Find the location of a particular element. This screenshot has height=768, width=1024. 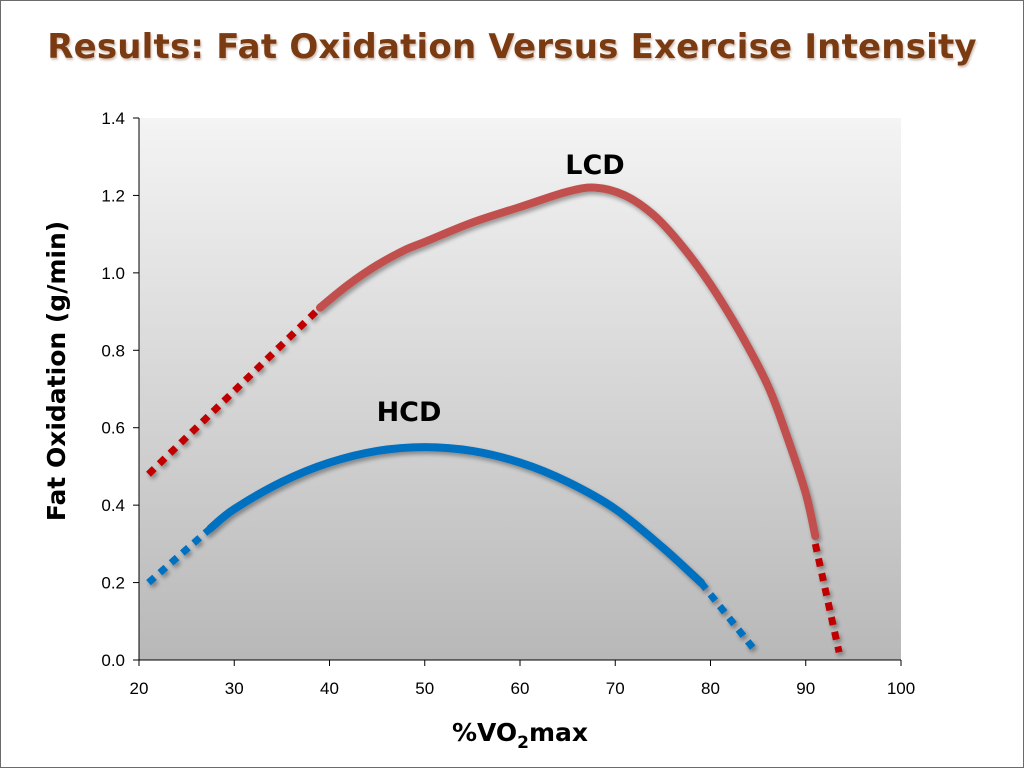

x-tick-label: 60 is located at coordinates (520, 688).